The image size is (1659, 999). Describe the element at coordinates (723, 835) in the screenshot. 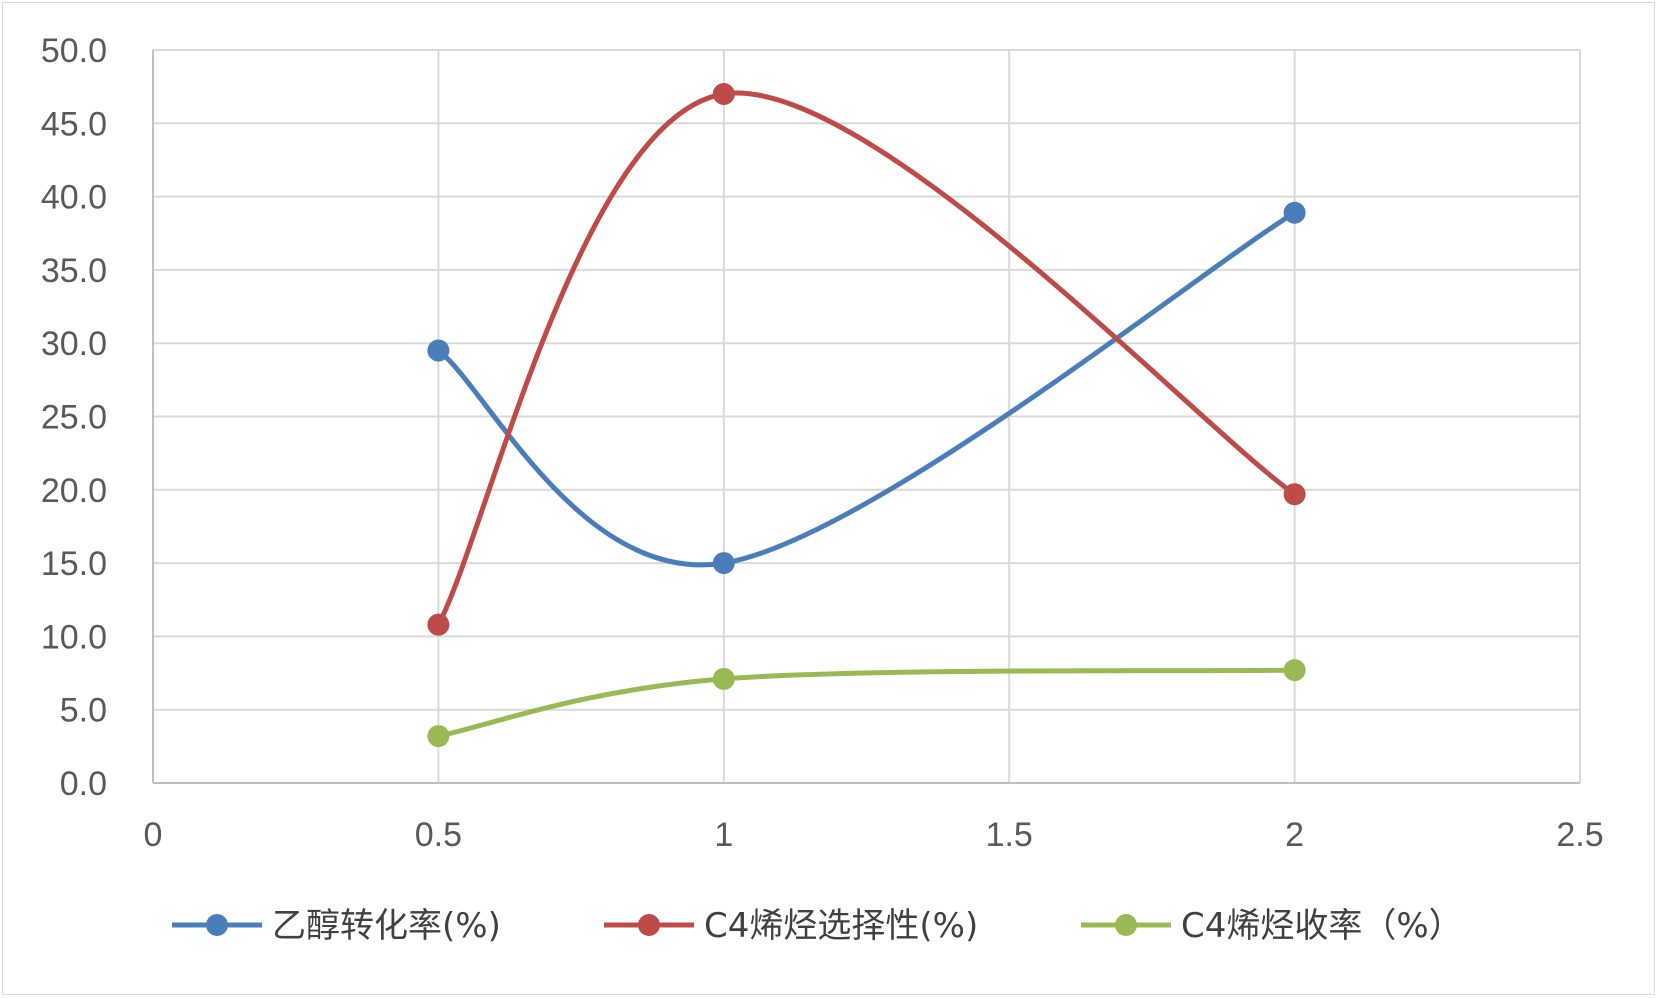

I see `x-tick-label: 1` at that location.